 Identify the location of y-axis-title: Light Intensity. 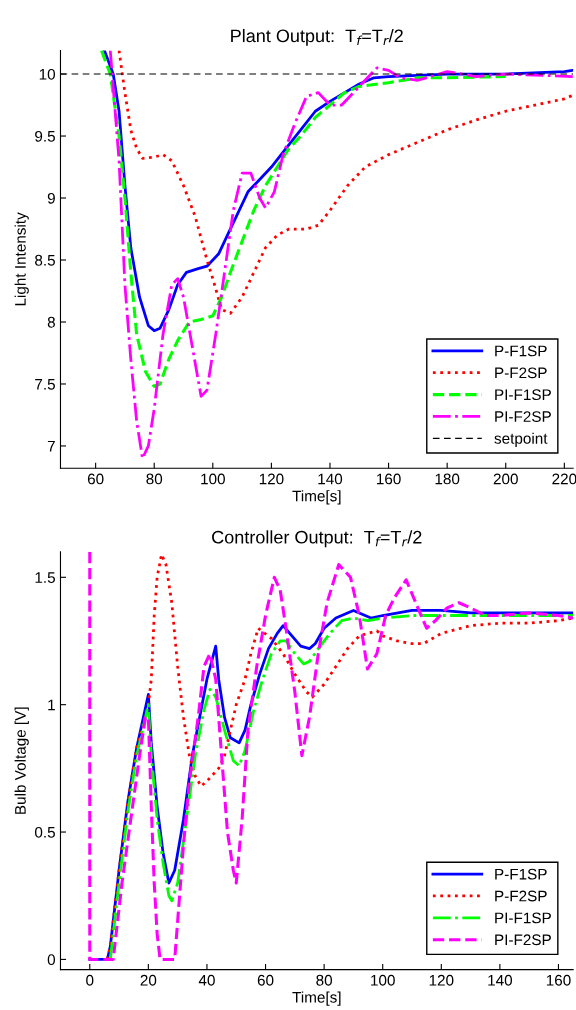
(21, 259).